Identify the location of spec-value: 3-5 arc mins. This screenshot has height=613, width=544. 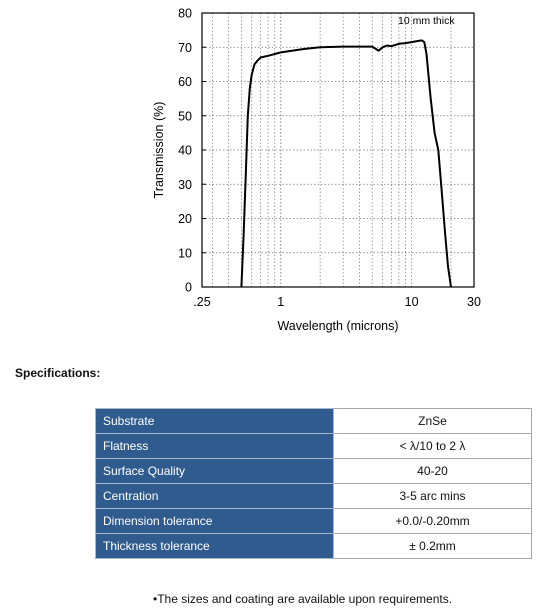
(432, 496).